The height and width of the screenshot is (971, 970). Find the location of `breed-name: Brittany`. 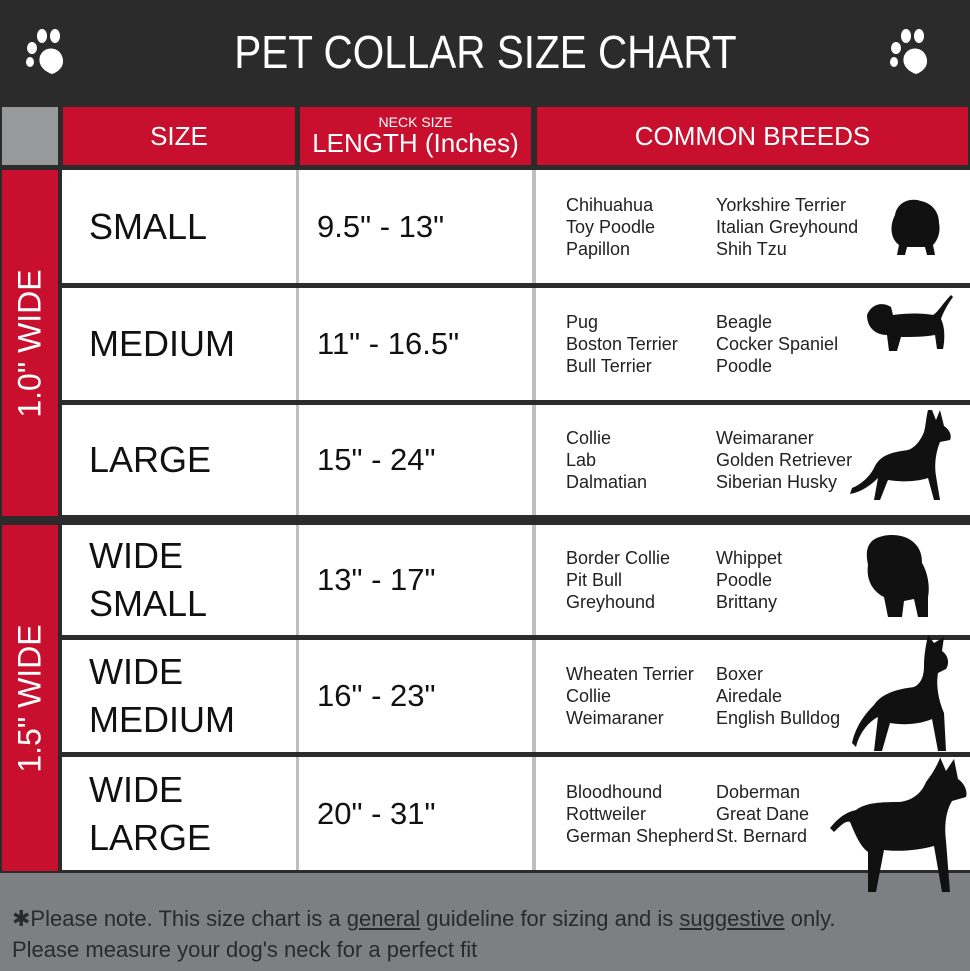

breed-name: Brittany is located at coordinates (747, 602).